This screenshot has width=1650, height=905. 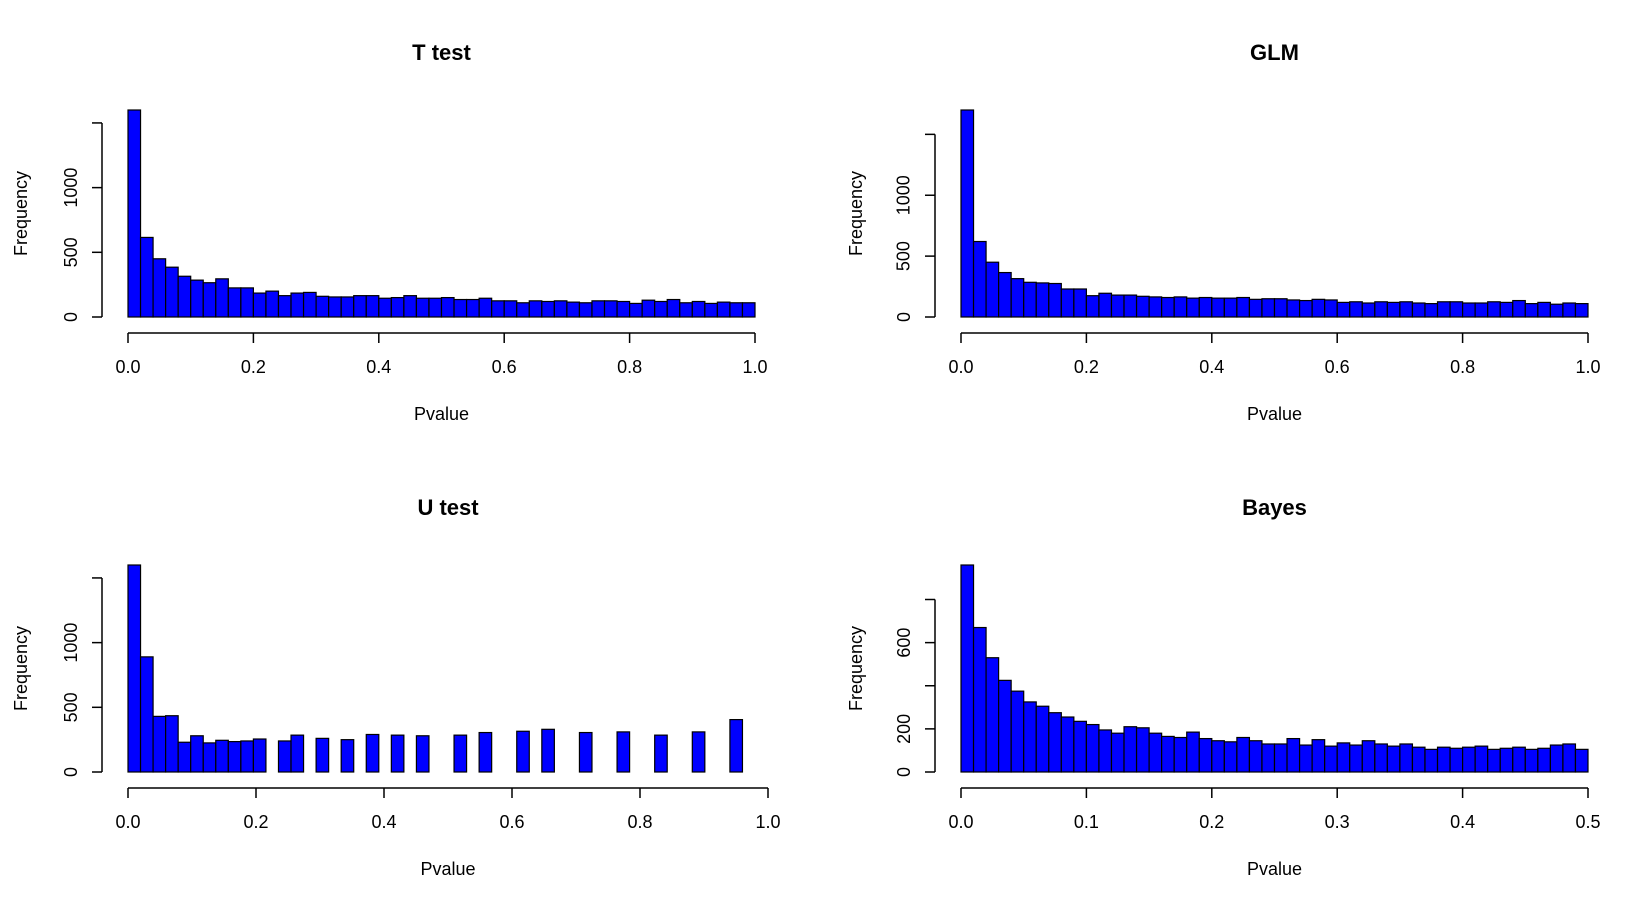 What do you see at coordinates (1086, 367) in the screenshot?
I see `x-tick-label: 0.2` at bounding box center [1086, 367].